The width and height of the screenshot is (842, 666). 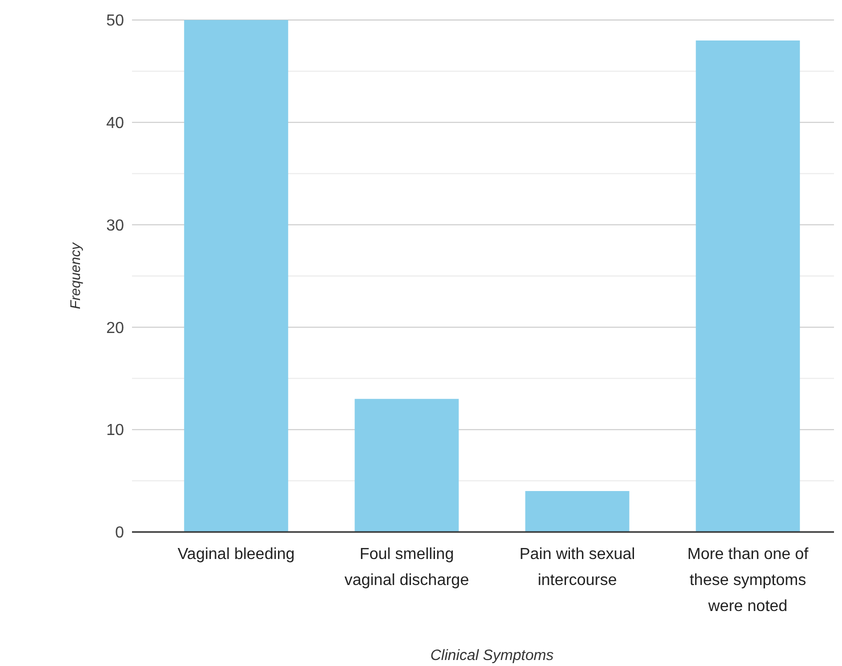 What do you see at coordinates (75, 276) in the screenshot?
I see `y-axis-title: Frequency` at bounding box center [75, 276].